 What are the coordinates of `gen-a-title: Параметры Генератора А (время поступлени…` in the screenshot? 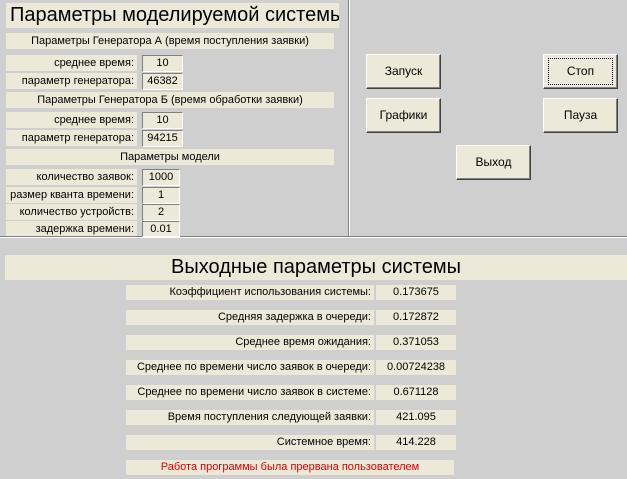 It's located at (170, 41).